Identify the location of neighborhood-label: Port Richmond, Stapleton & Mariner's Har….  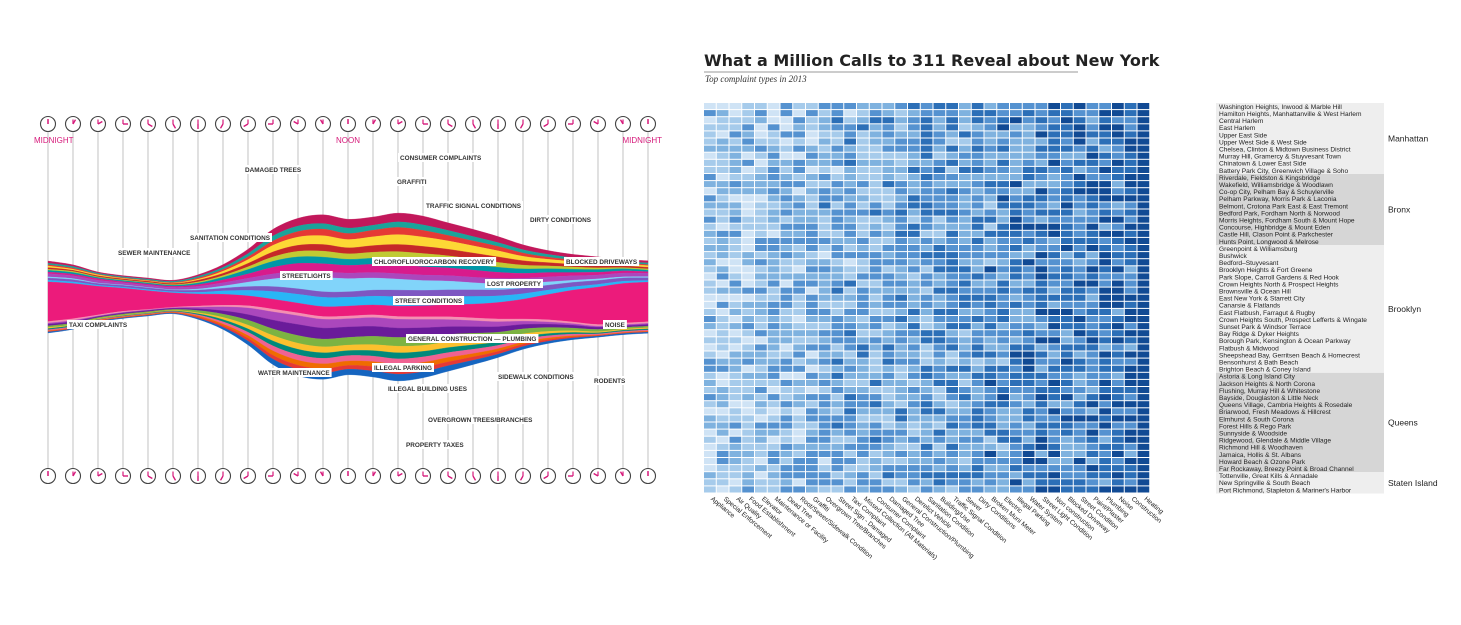
(1285, 490).